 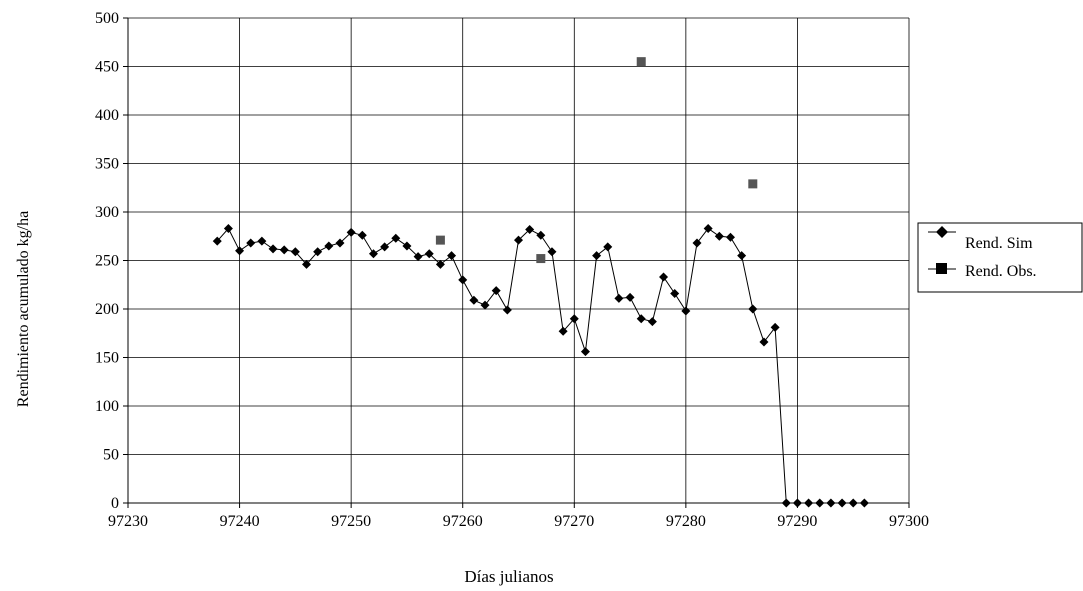 I want to click on y-tick-label: 450, so click(x=107, y=67).